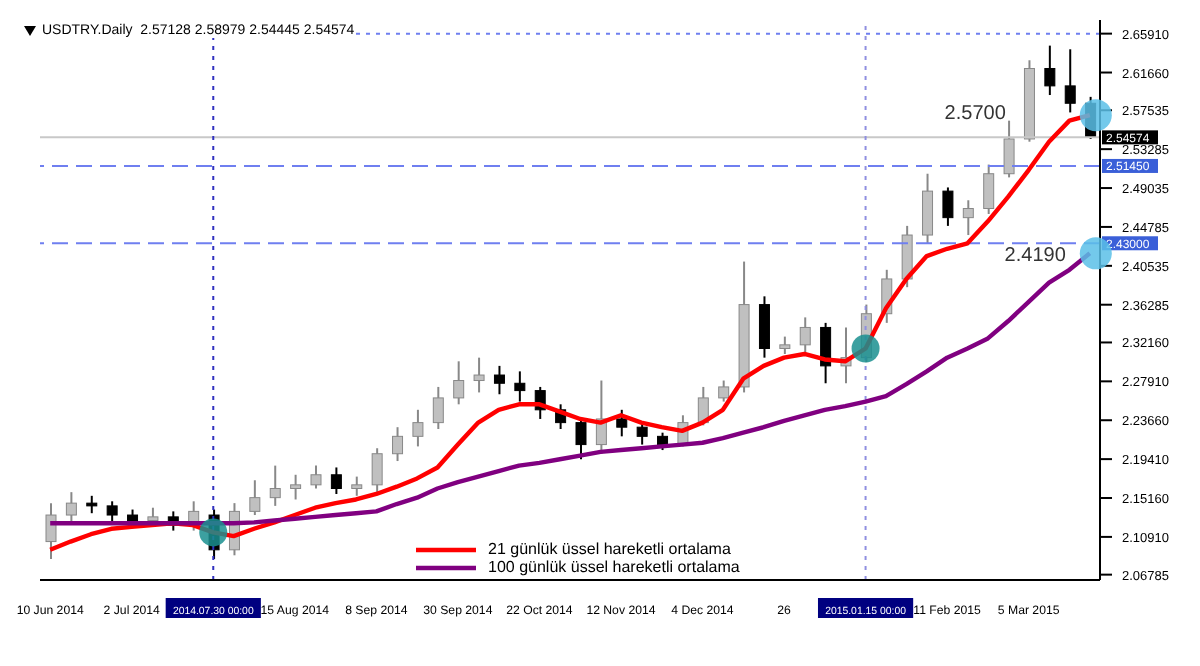 The image size is (1200, 666). I want to click on annotation: 2.4190, so click(1035, 256).